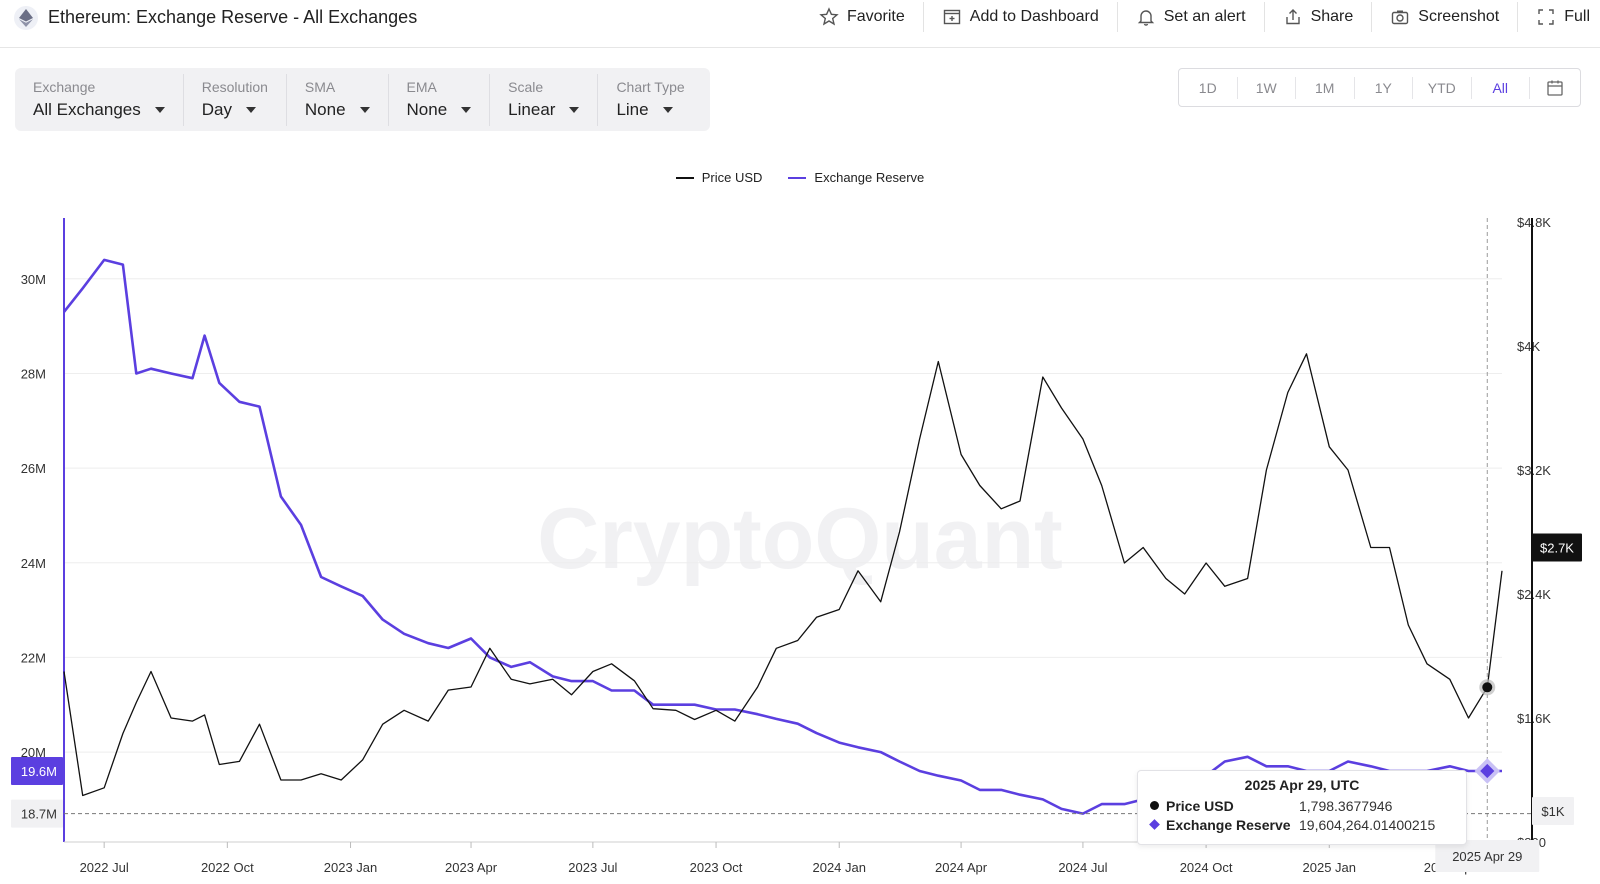 The height and width of the screenshot is (884, 1600). Describe the element at coordinates (532, 109) in the screenshot. I see `scale-select-value: Linear` at that location.